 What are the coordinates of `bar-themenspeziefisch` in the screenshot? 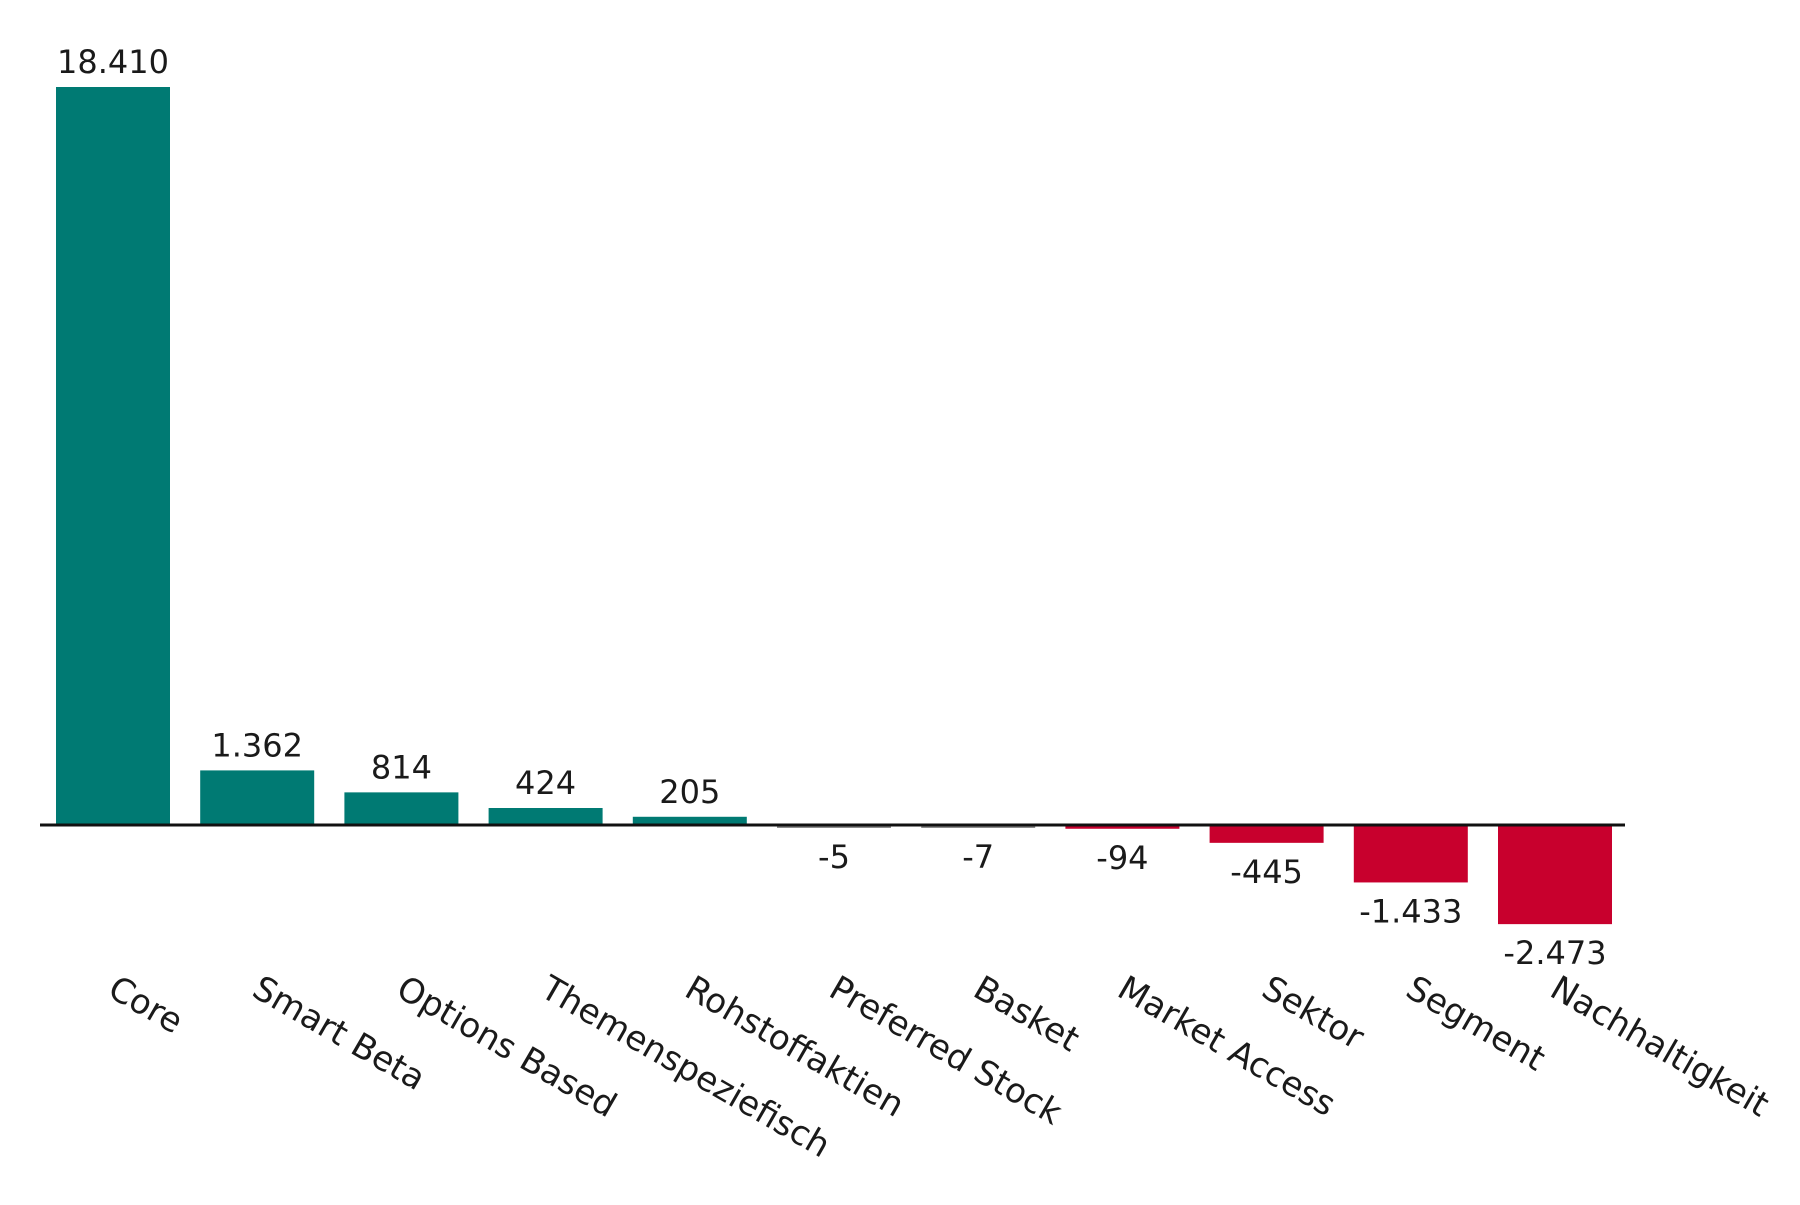 It's located at (545, 816).